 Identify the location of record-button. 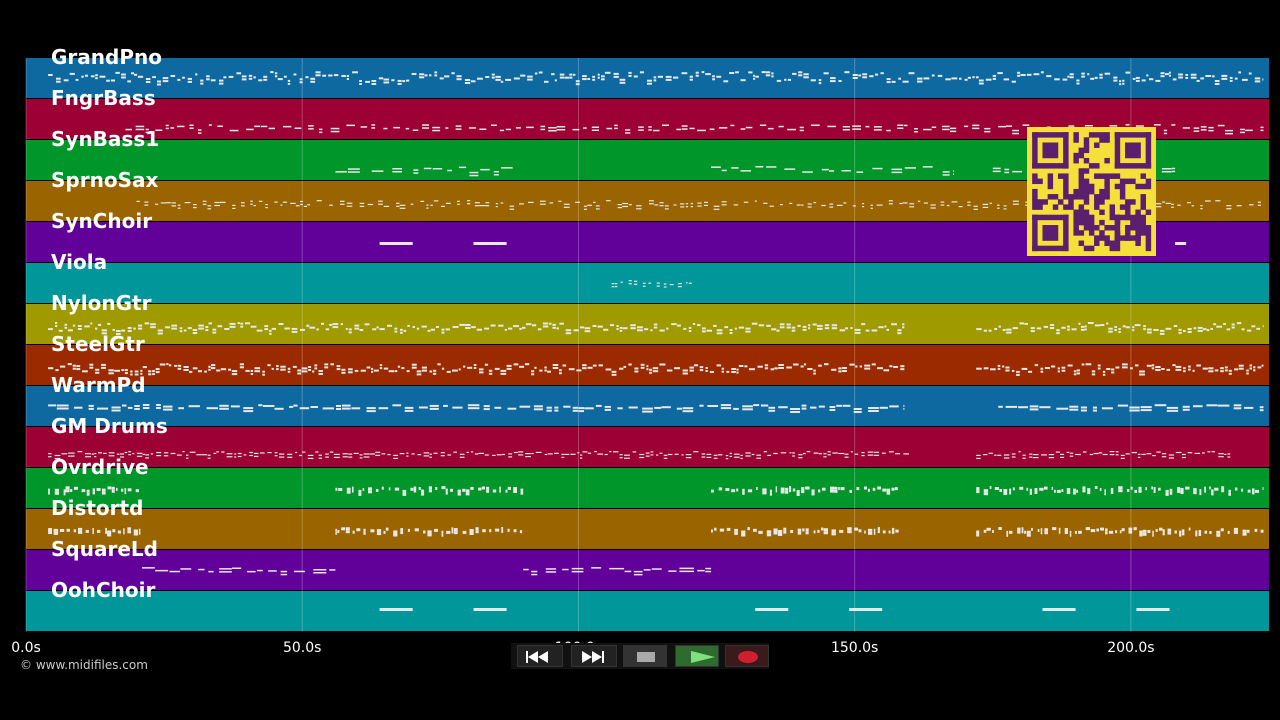
(747, 656).